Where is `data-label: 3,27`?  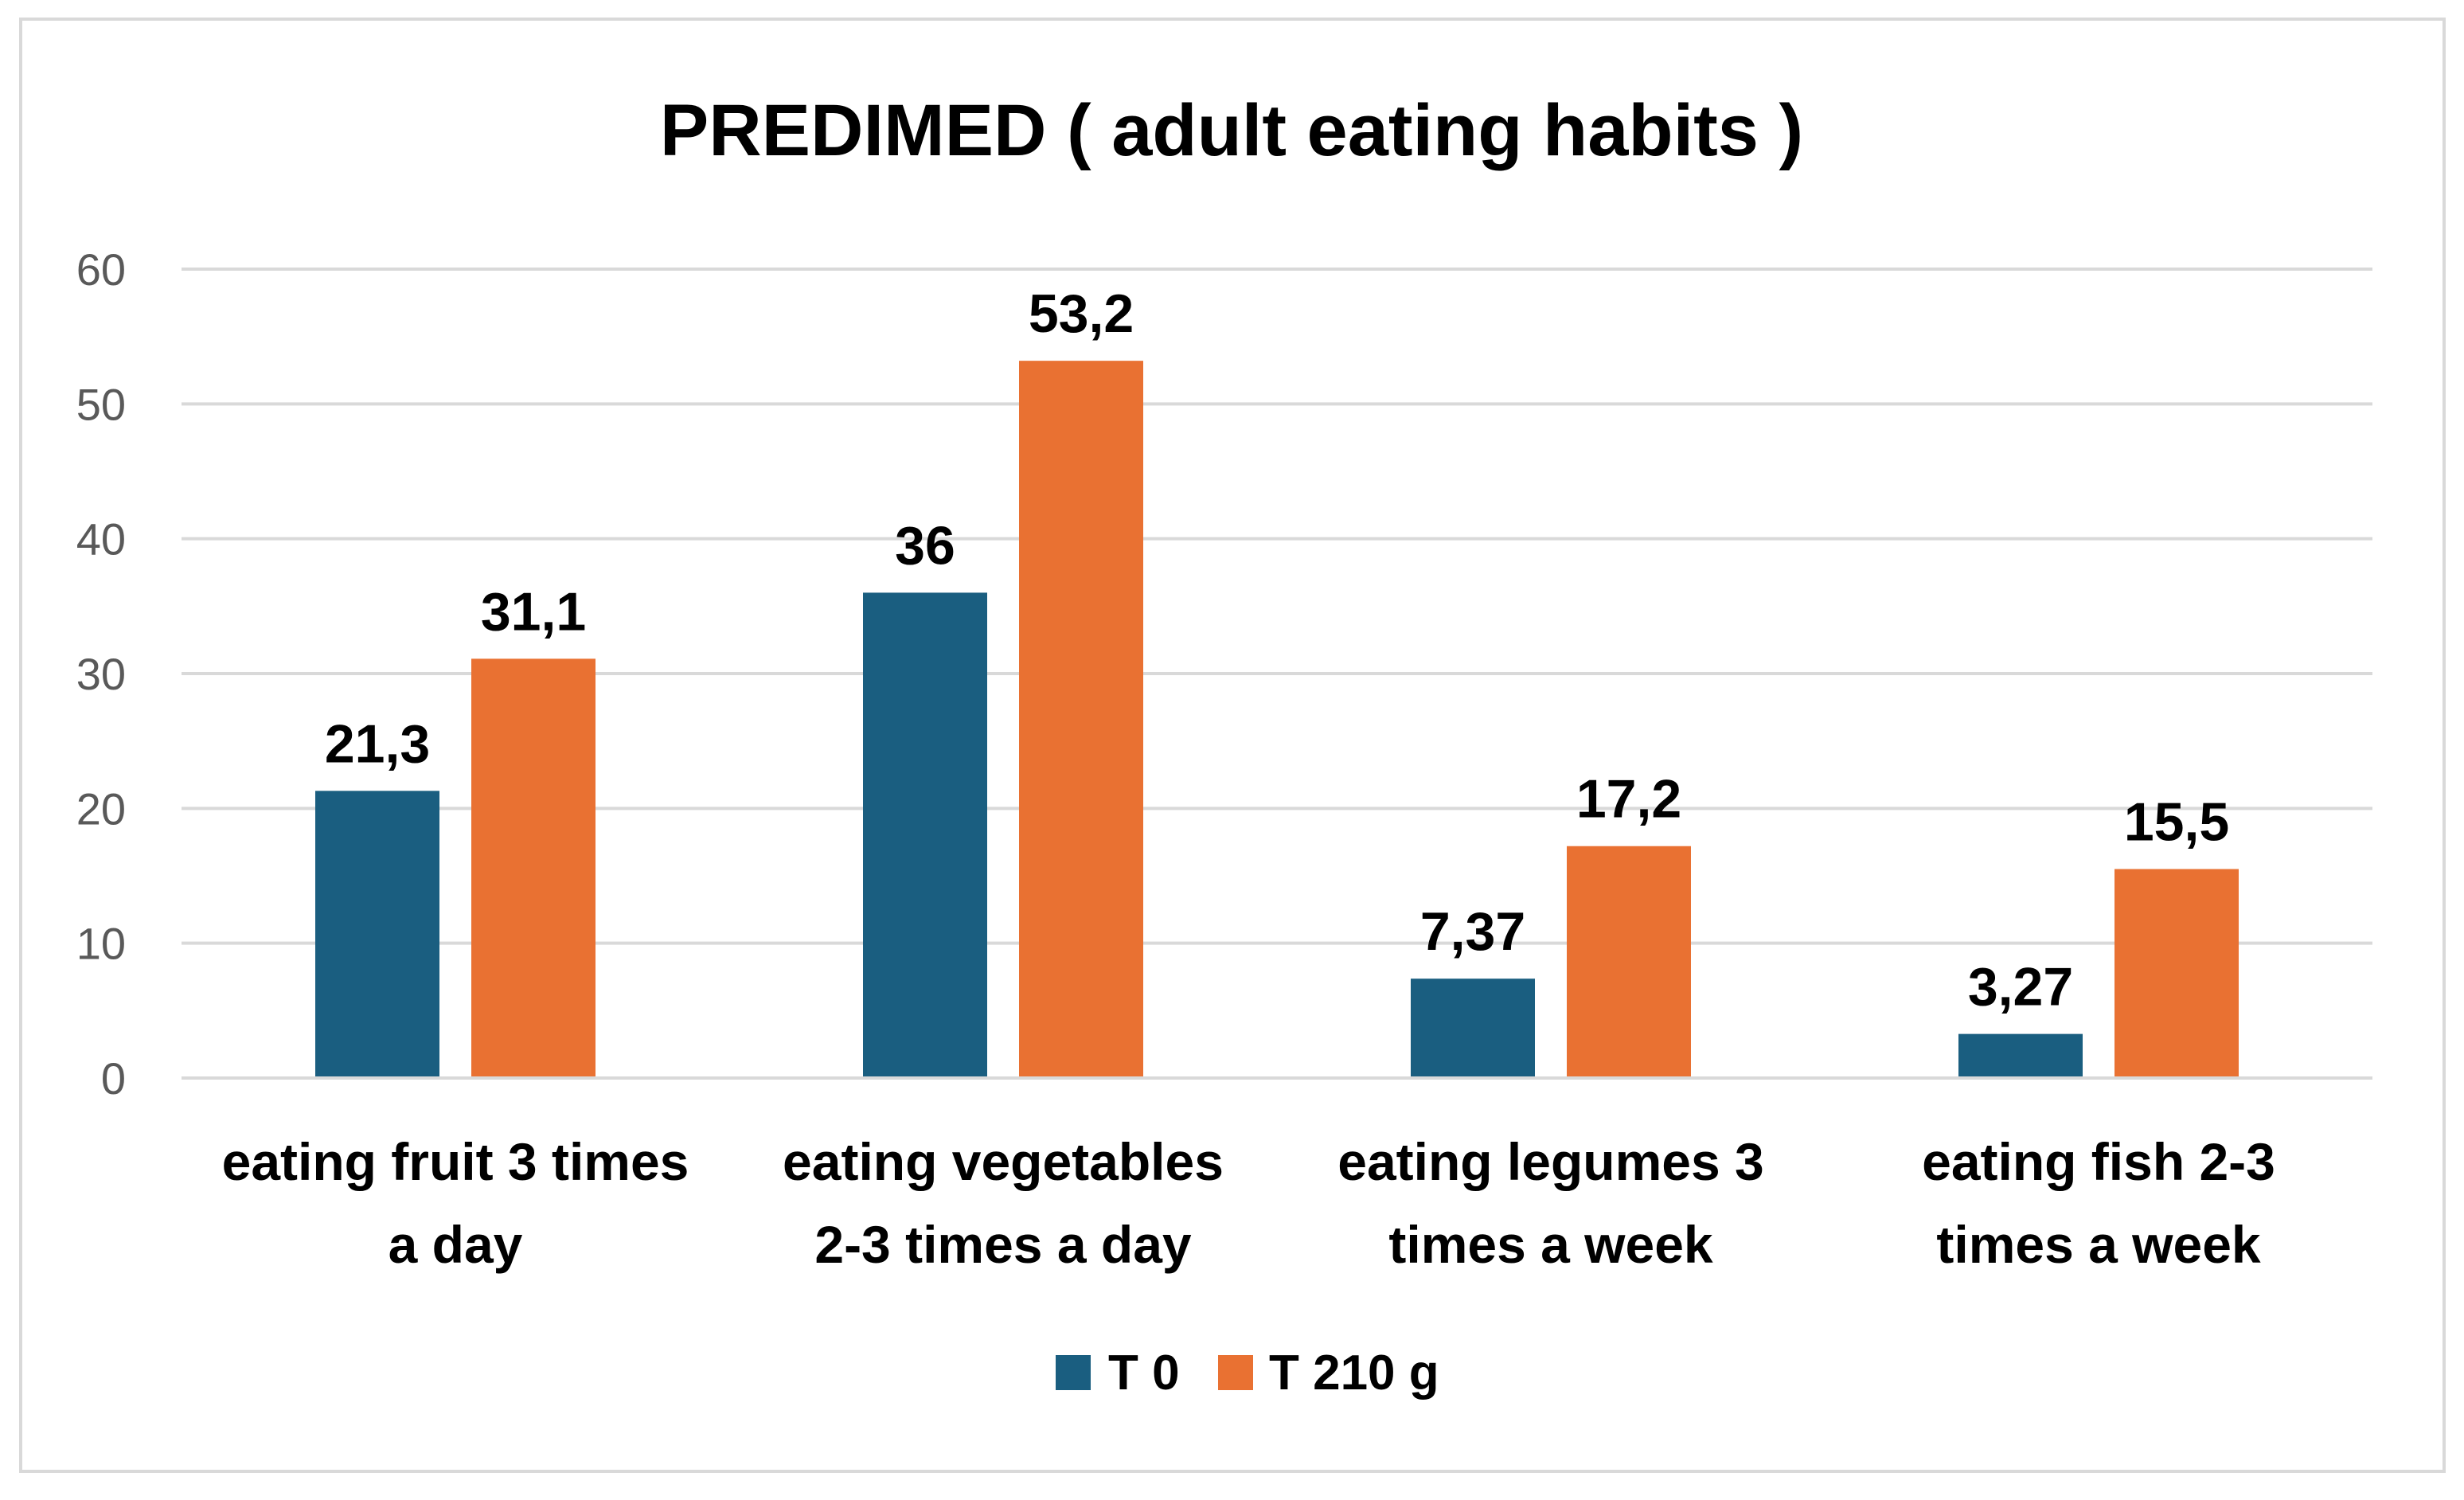 data-label: 3,27 is located at coordinates (2020, 987).